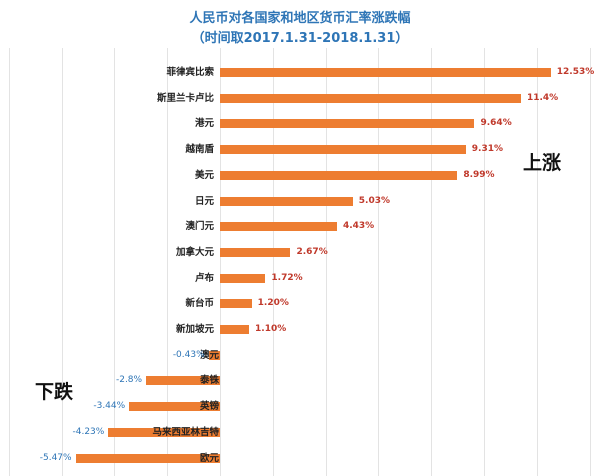 This screenshot has width=600, height=476. I want to click on category-label: 越南盾, so click(199, 150).